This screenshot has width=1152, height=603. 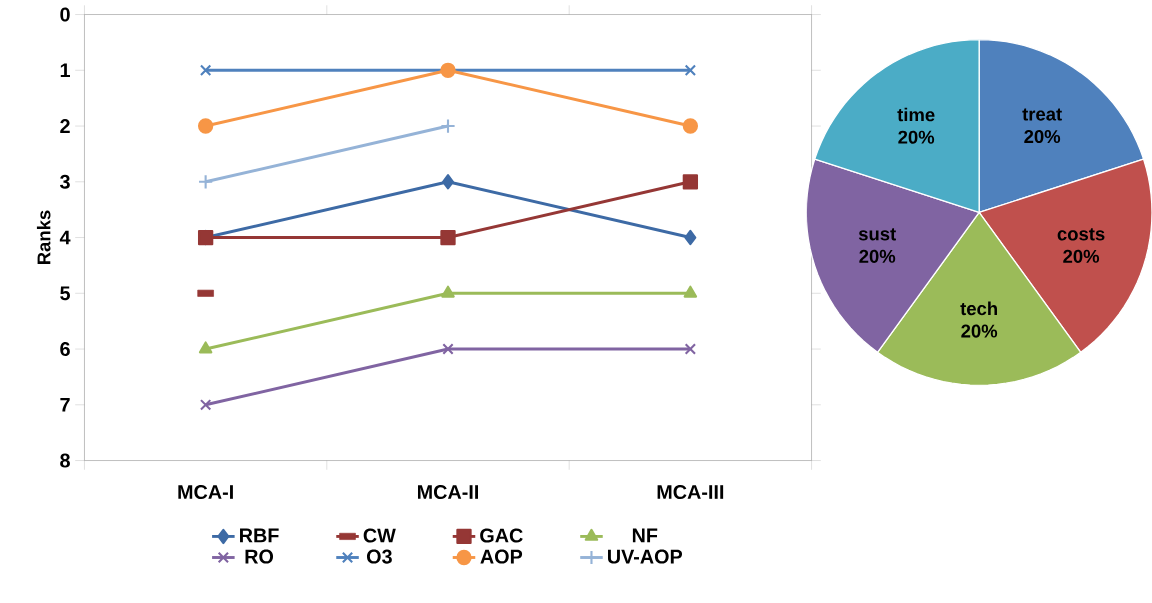 What do you see at coordinates (65, 460) in the screenshot?
I see `y-tick-label: 8` at bounding box center [65, 460].